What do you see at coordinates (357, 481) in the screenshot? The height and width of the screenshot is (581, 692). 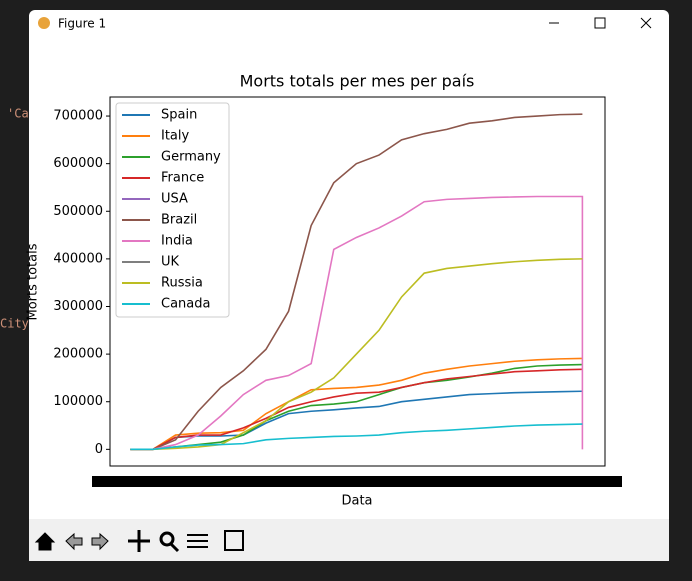 I see `x-tick-labels-overlap` at bounding box center [357, 481].